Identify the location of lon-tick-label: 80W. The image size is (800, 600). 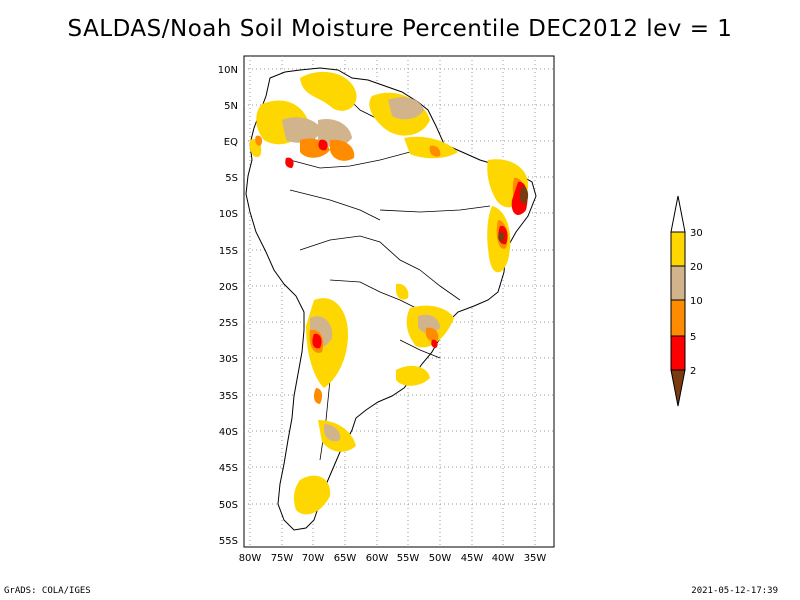
(250, 558).